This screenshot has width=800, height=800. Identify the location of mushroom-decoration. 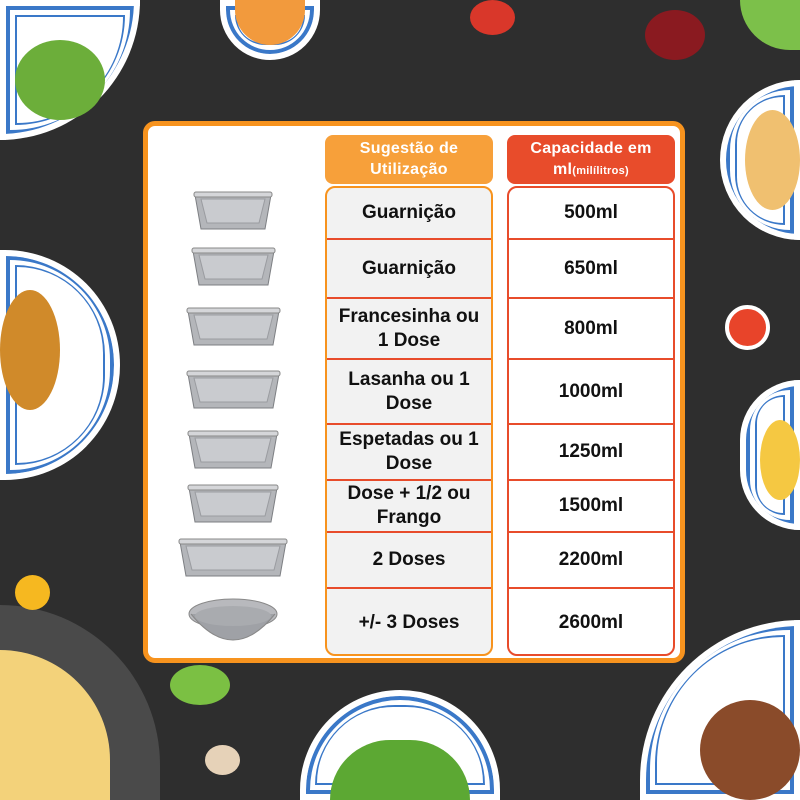
(222, 760).